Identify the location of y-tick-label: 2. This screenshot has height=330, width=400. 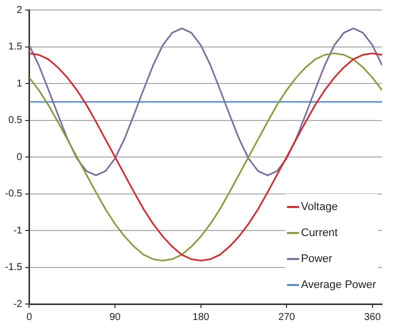
(19, 10).